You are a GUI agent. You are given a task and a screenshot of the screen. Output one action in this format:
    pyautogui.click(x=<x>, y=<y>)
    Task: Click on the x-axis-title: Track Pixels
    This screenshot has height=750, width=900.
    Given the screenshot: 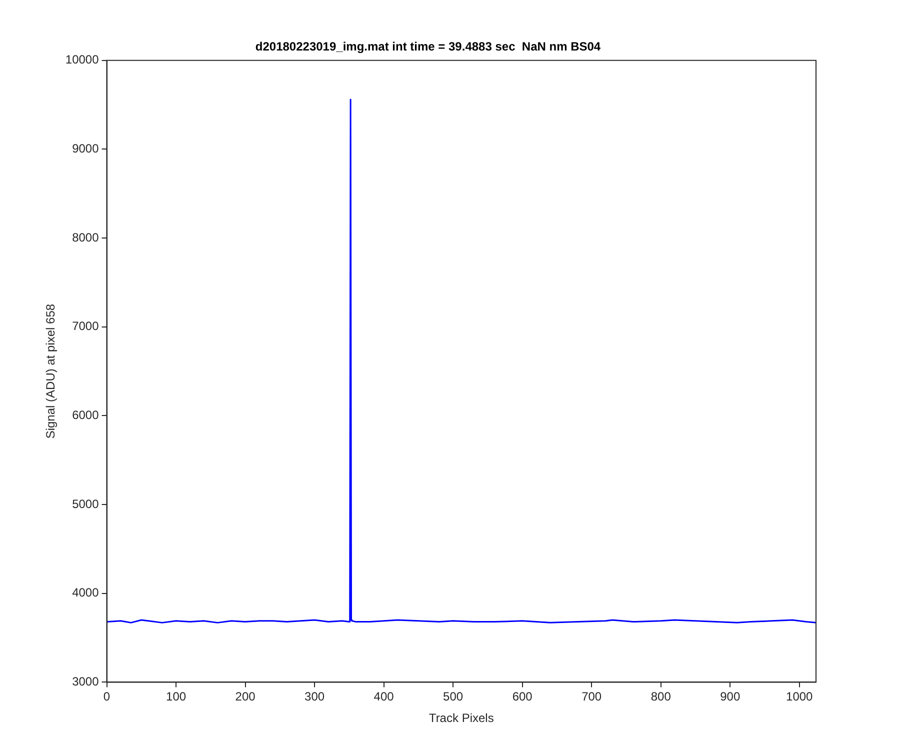 What is the action you would take?
    pyautogui.click(x=461, y=718)
    